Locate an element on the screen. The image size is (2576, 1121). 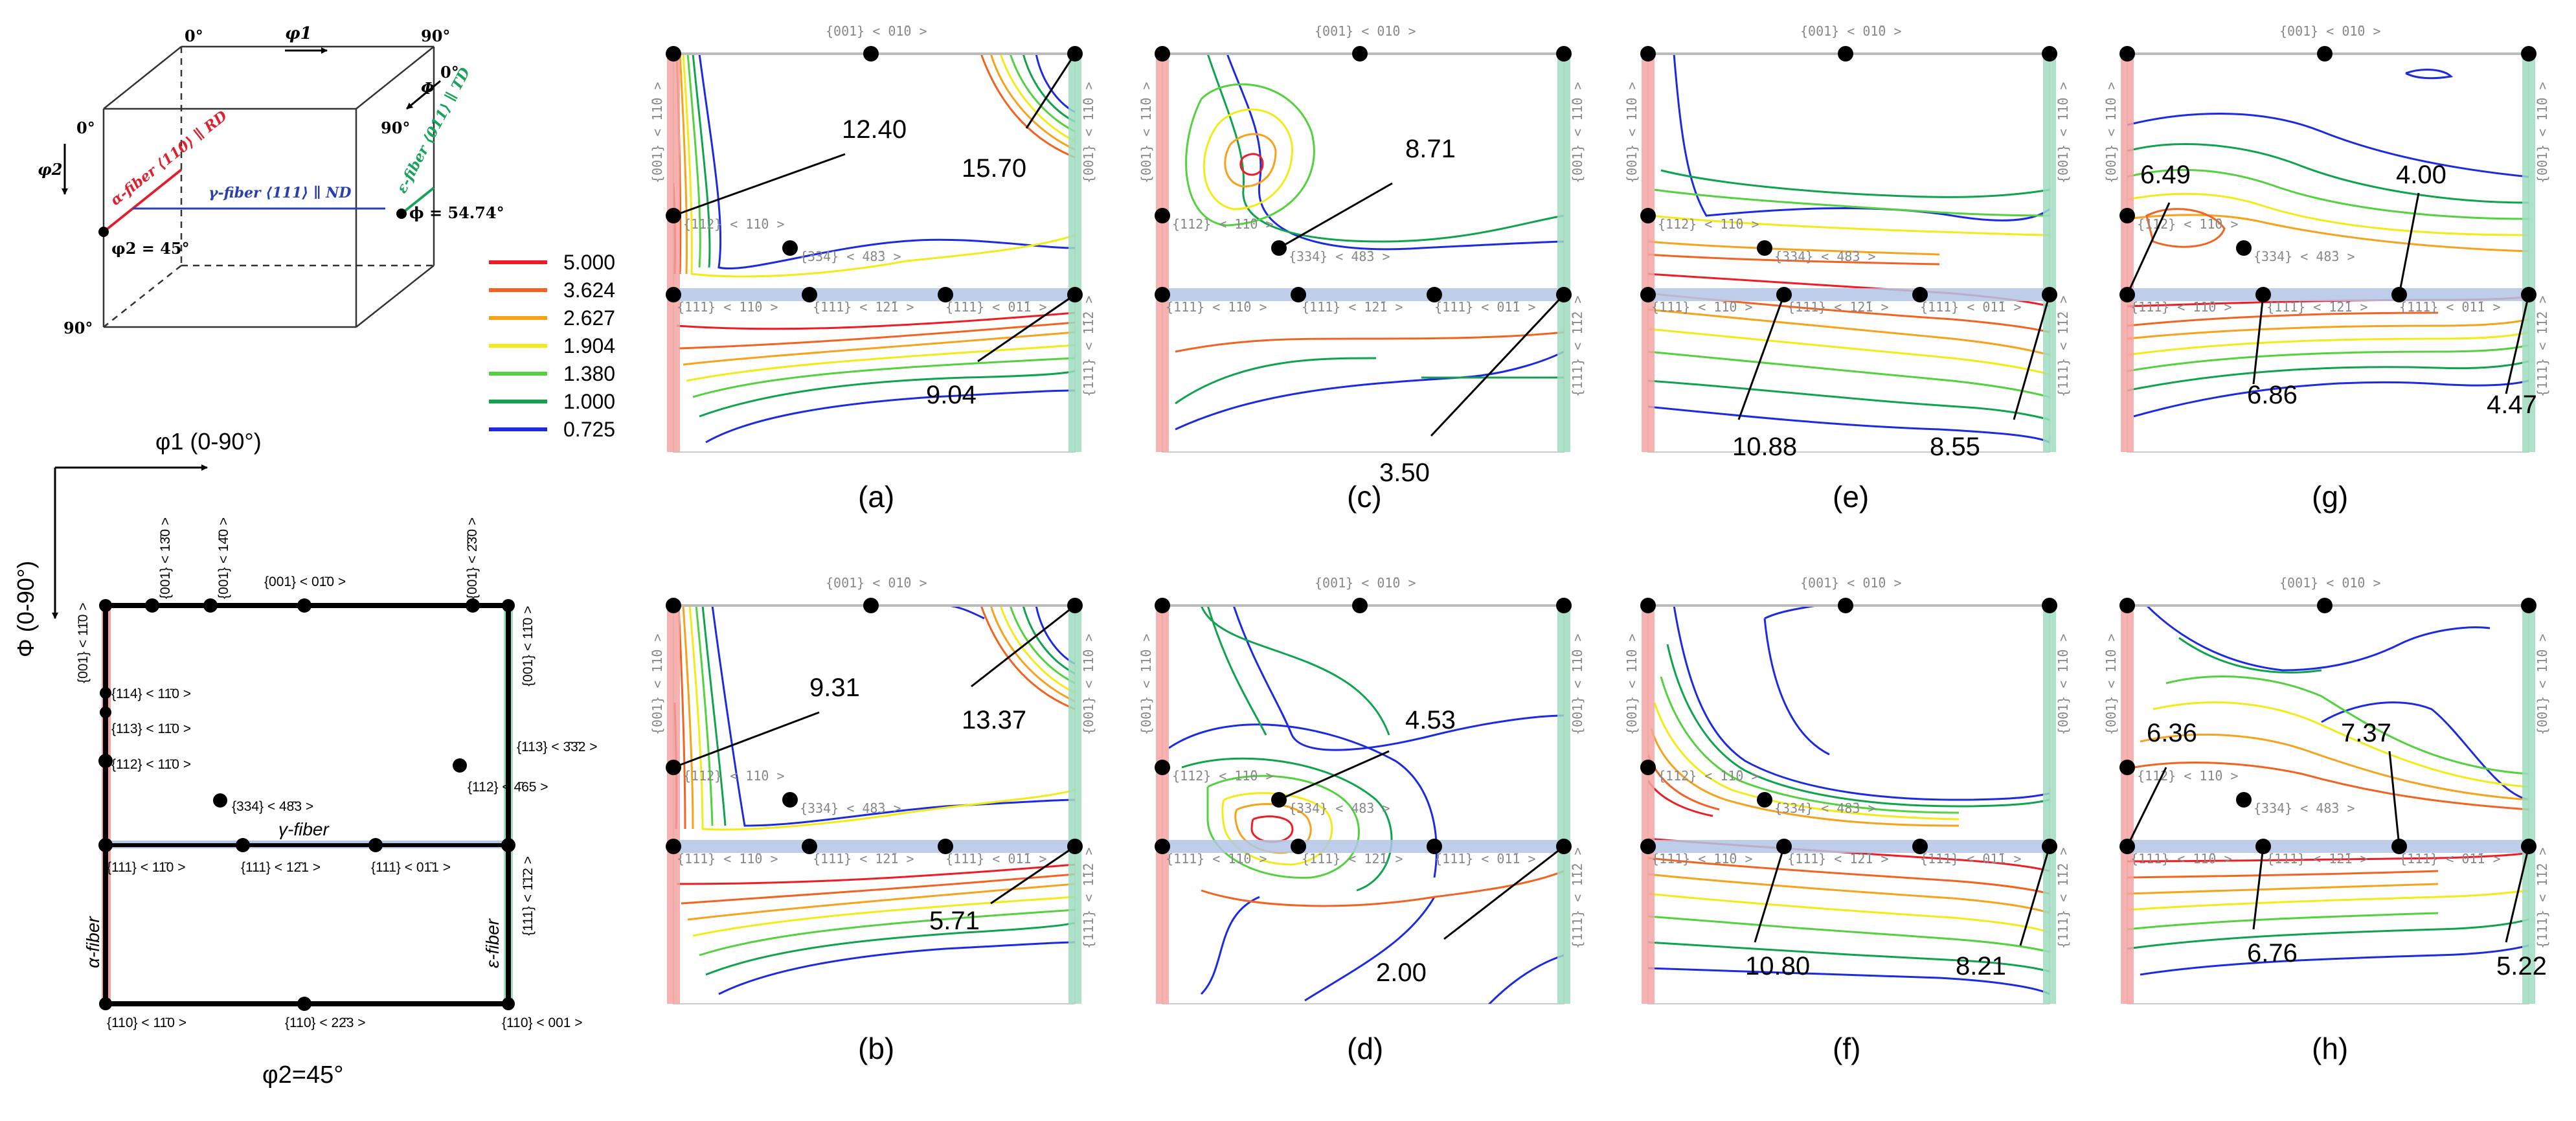
key-334: {334} < 48̄3 > is located at coordinates (272, 806).